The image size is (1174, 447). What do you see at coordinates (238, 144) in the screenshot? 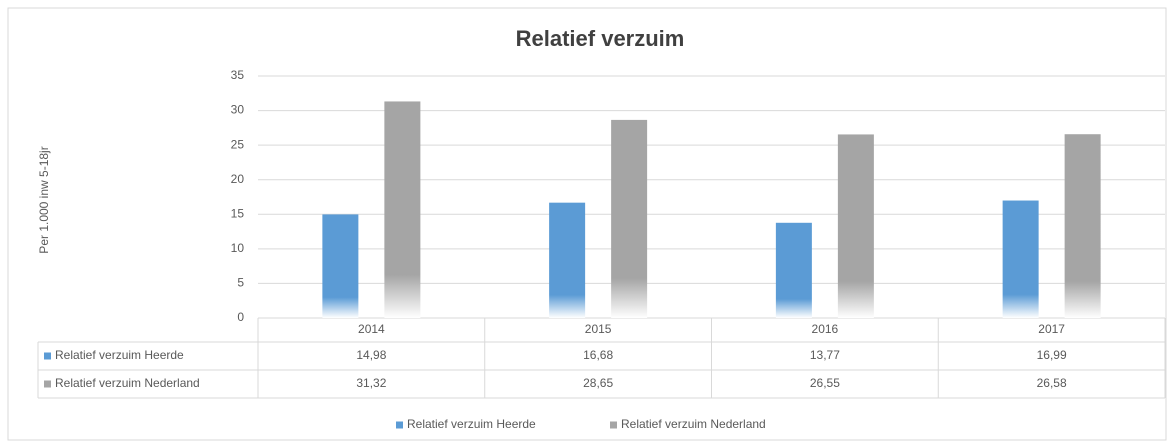
I see `y-tick-label: 25` at bounding box center [238, 144].